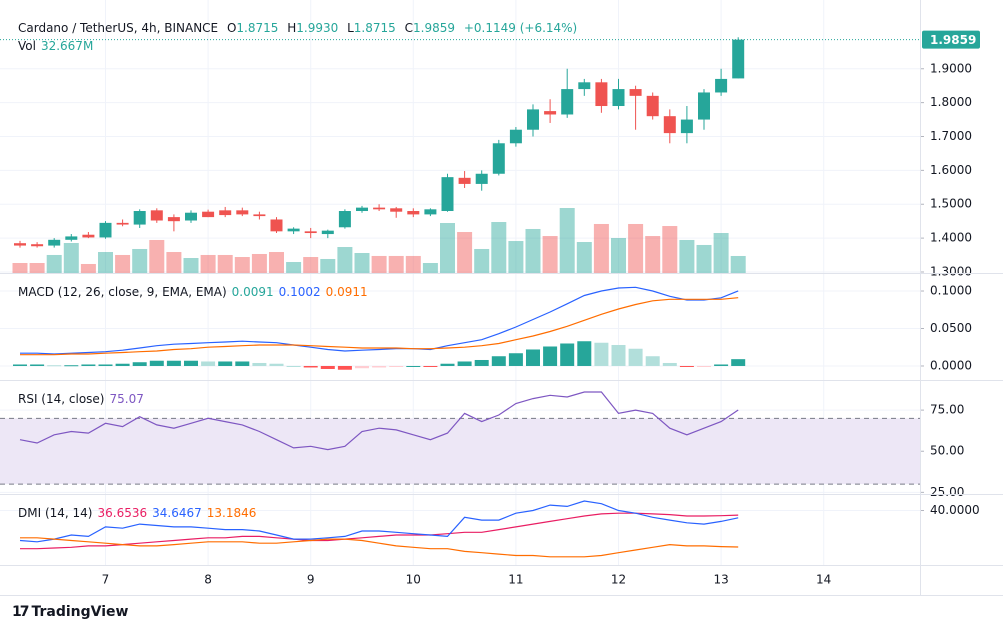  I want to click on legend-value: 75.07, so click(126, 399).